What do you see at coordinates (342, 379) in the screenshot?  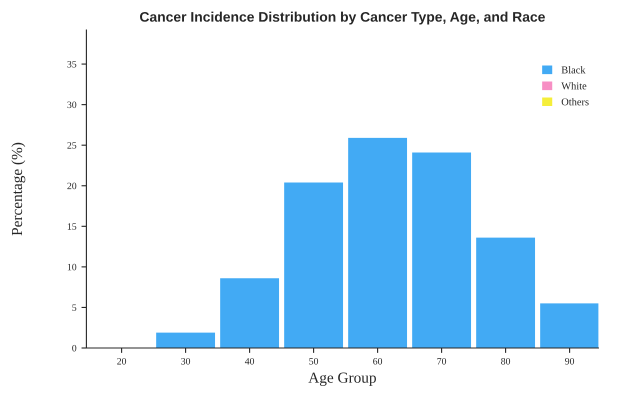 I see `x-axis-title: Age Group` at bounding box center [342, 379].